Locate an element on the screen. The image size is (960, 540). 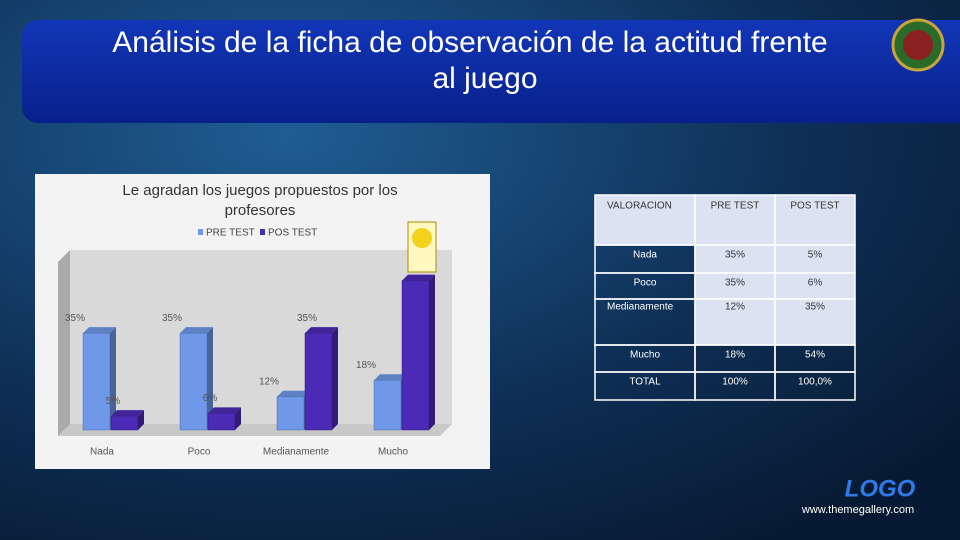
chart-floor is located at coordinates (255, 430).